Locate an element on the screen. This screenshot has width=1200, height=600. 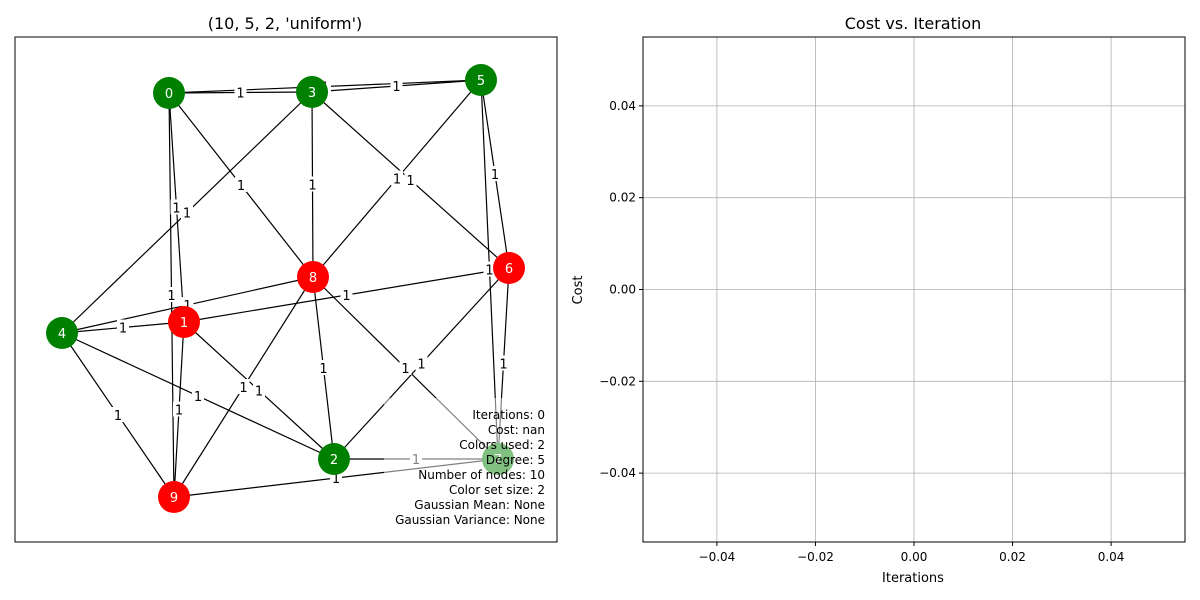
info-box is located at coordinates (470, 470).